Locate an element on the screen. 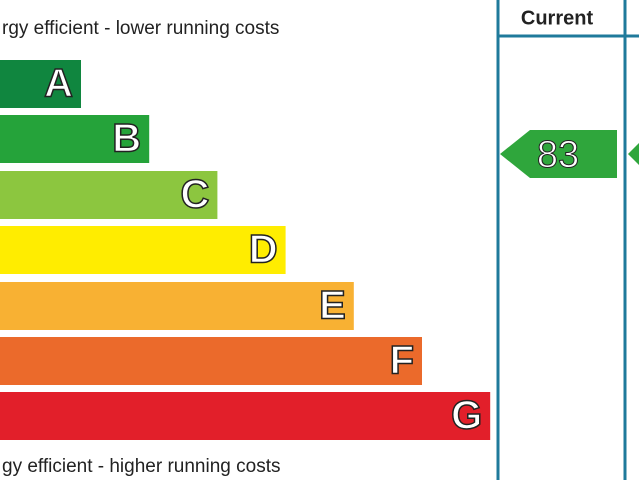  current-arrow is located at coordinates (558, 154).